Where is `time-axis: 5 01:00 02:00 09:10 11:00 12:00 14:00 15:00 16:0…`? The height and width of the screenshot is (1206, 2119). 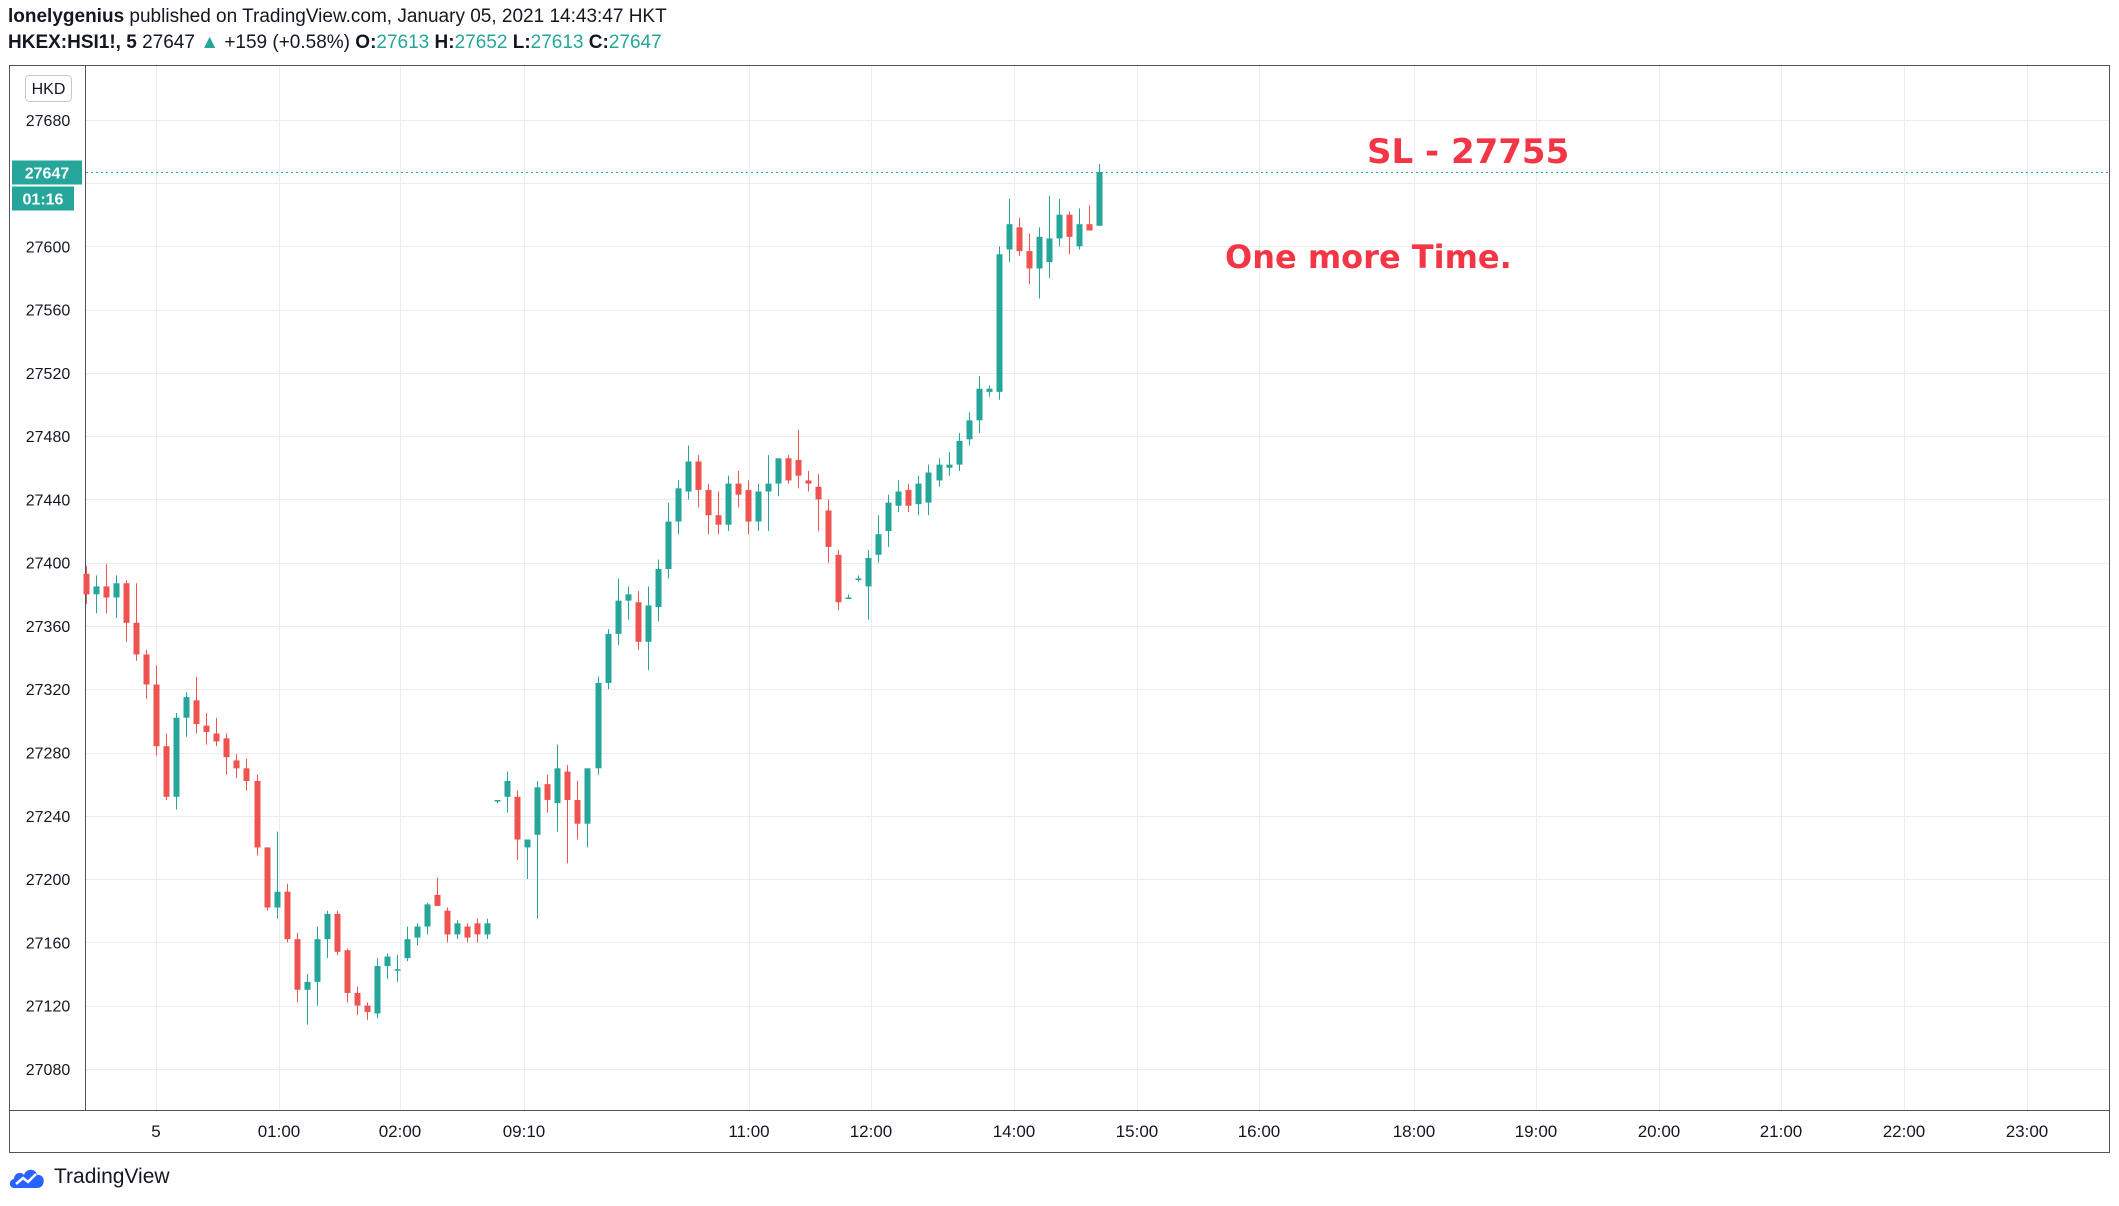
time-axis: 5 01:00 02:00 09:10 11:00 12:00 14:00 15:00 16:0… is located at coordinates (1099, 1131).